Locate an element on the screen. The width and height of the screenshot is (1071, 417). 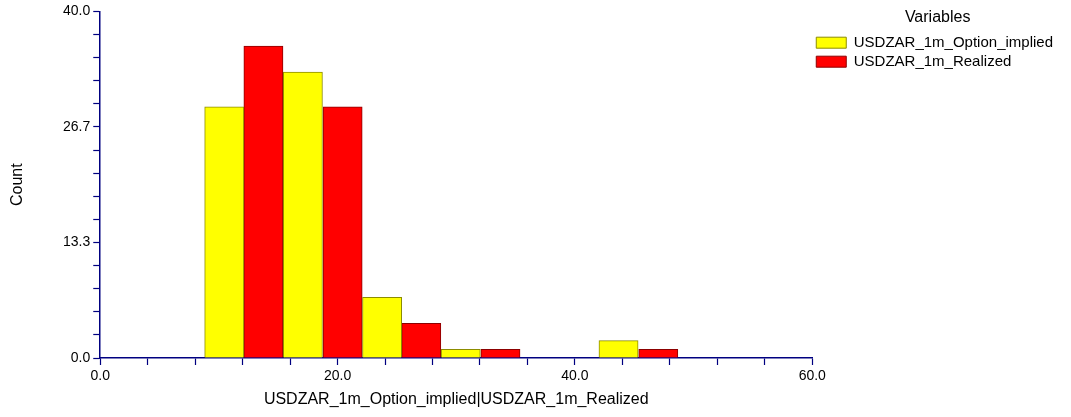
y-tick-label: 0.0 is located at coordinates (80, 356).